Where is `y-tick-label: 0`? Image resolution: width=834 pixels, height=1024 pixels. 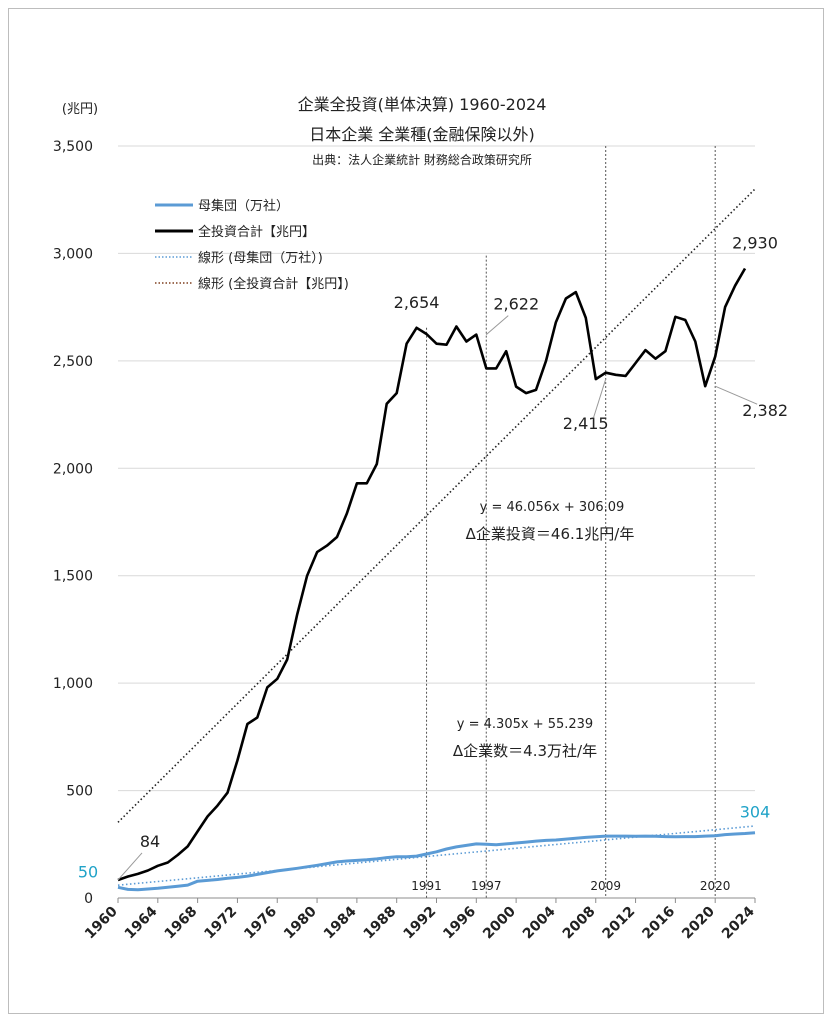 y-tick-label: 0 is located at coordinates (88, 899).